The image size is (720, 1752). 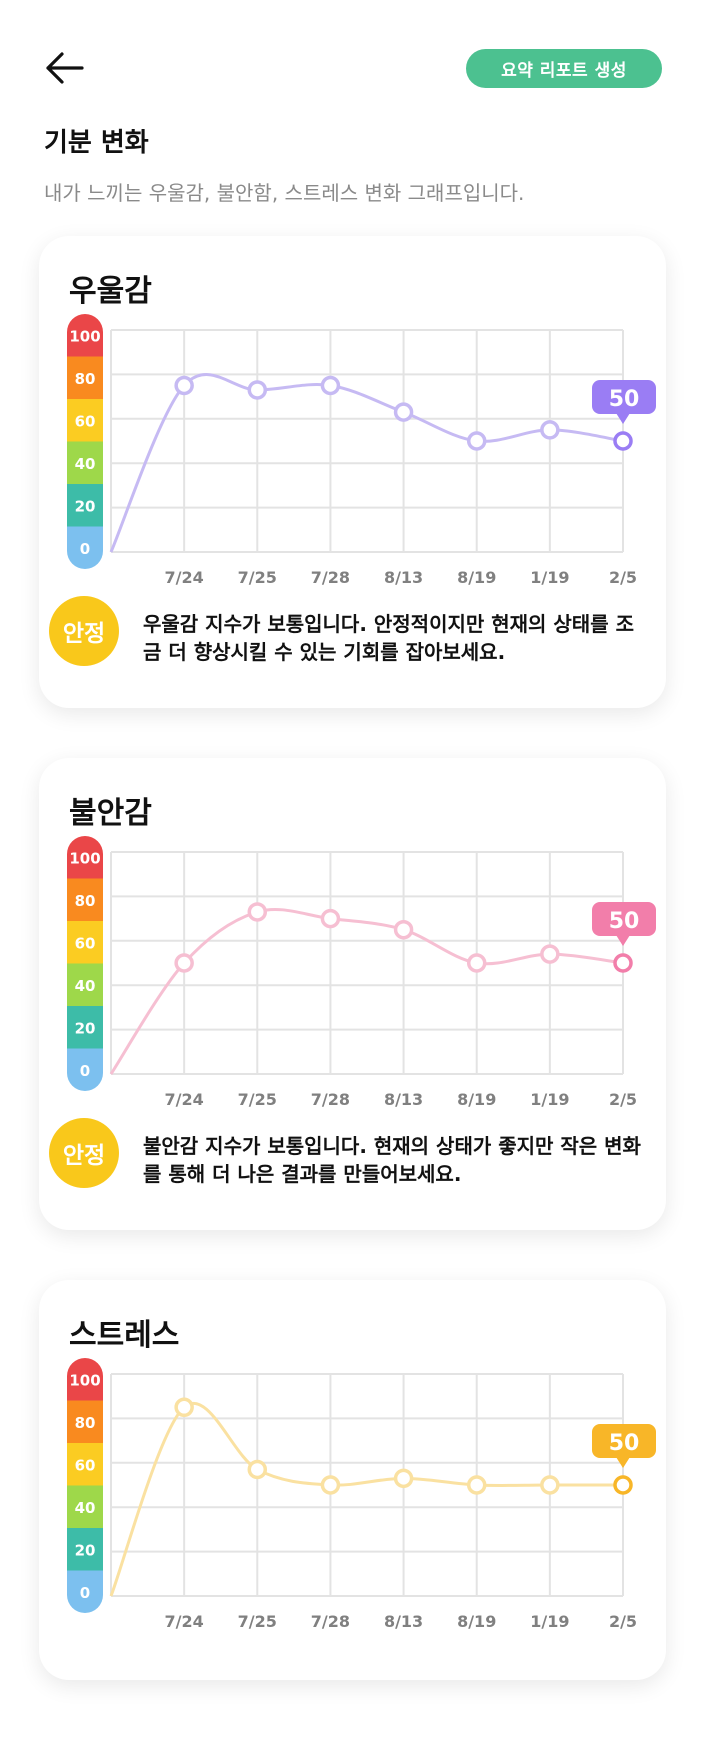 I want to click on card-title: 불안감, so click(x=110, y=813).